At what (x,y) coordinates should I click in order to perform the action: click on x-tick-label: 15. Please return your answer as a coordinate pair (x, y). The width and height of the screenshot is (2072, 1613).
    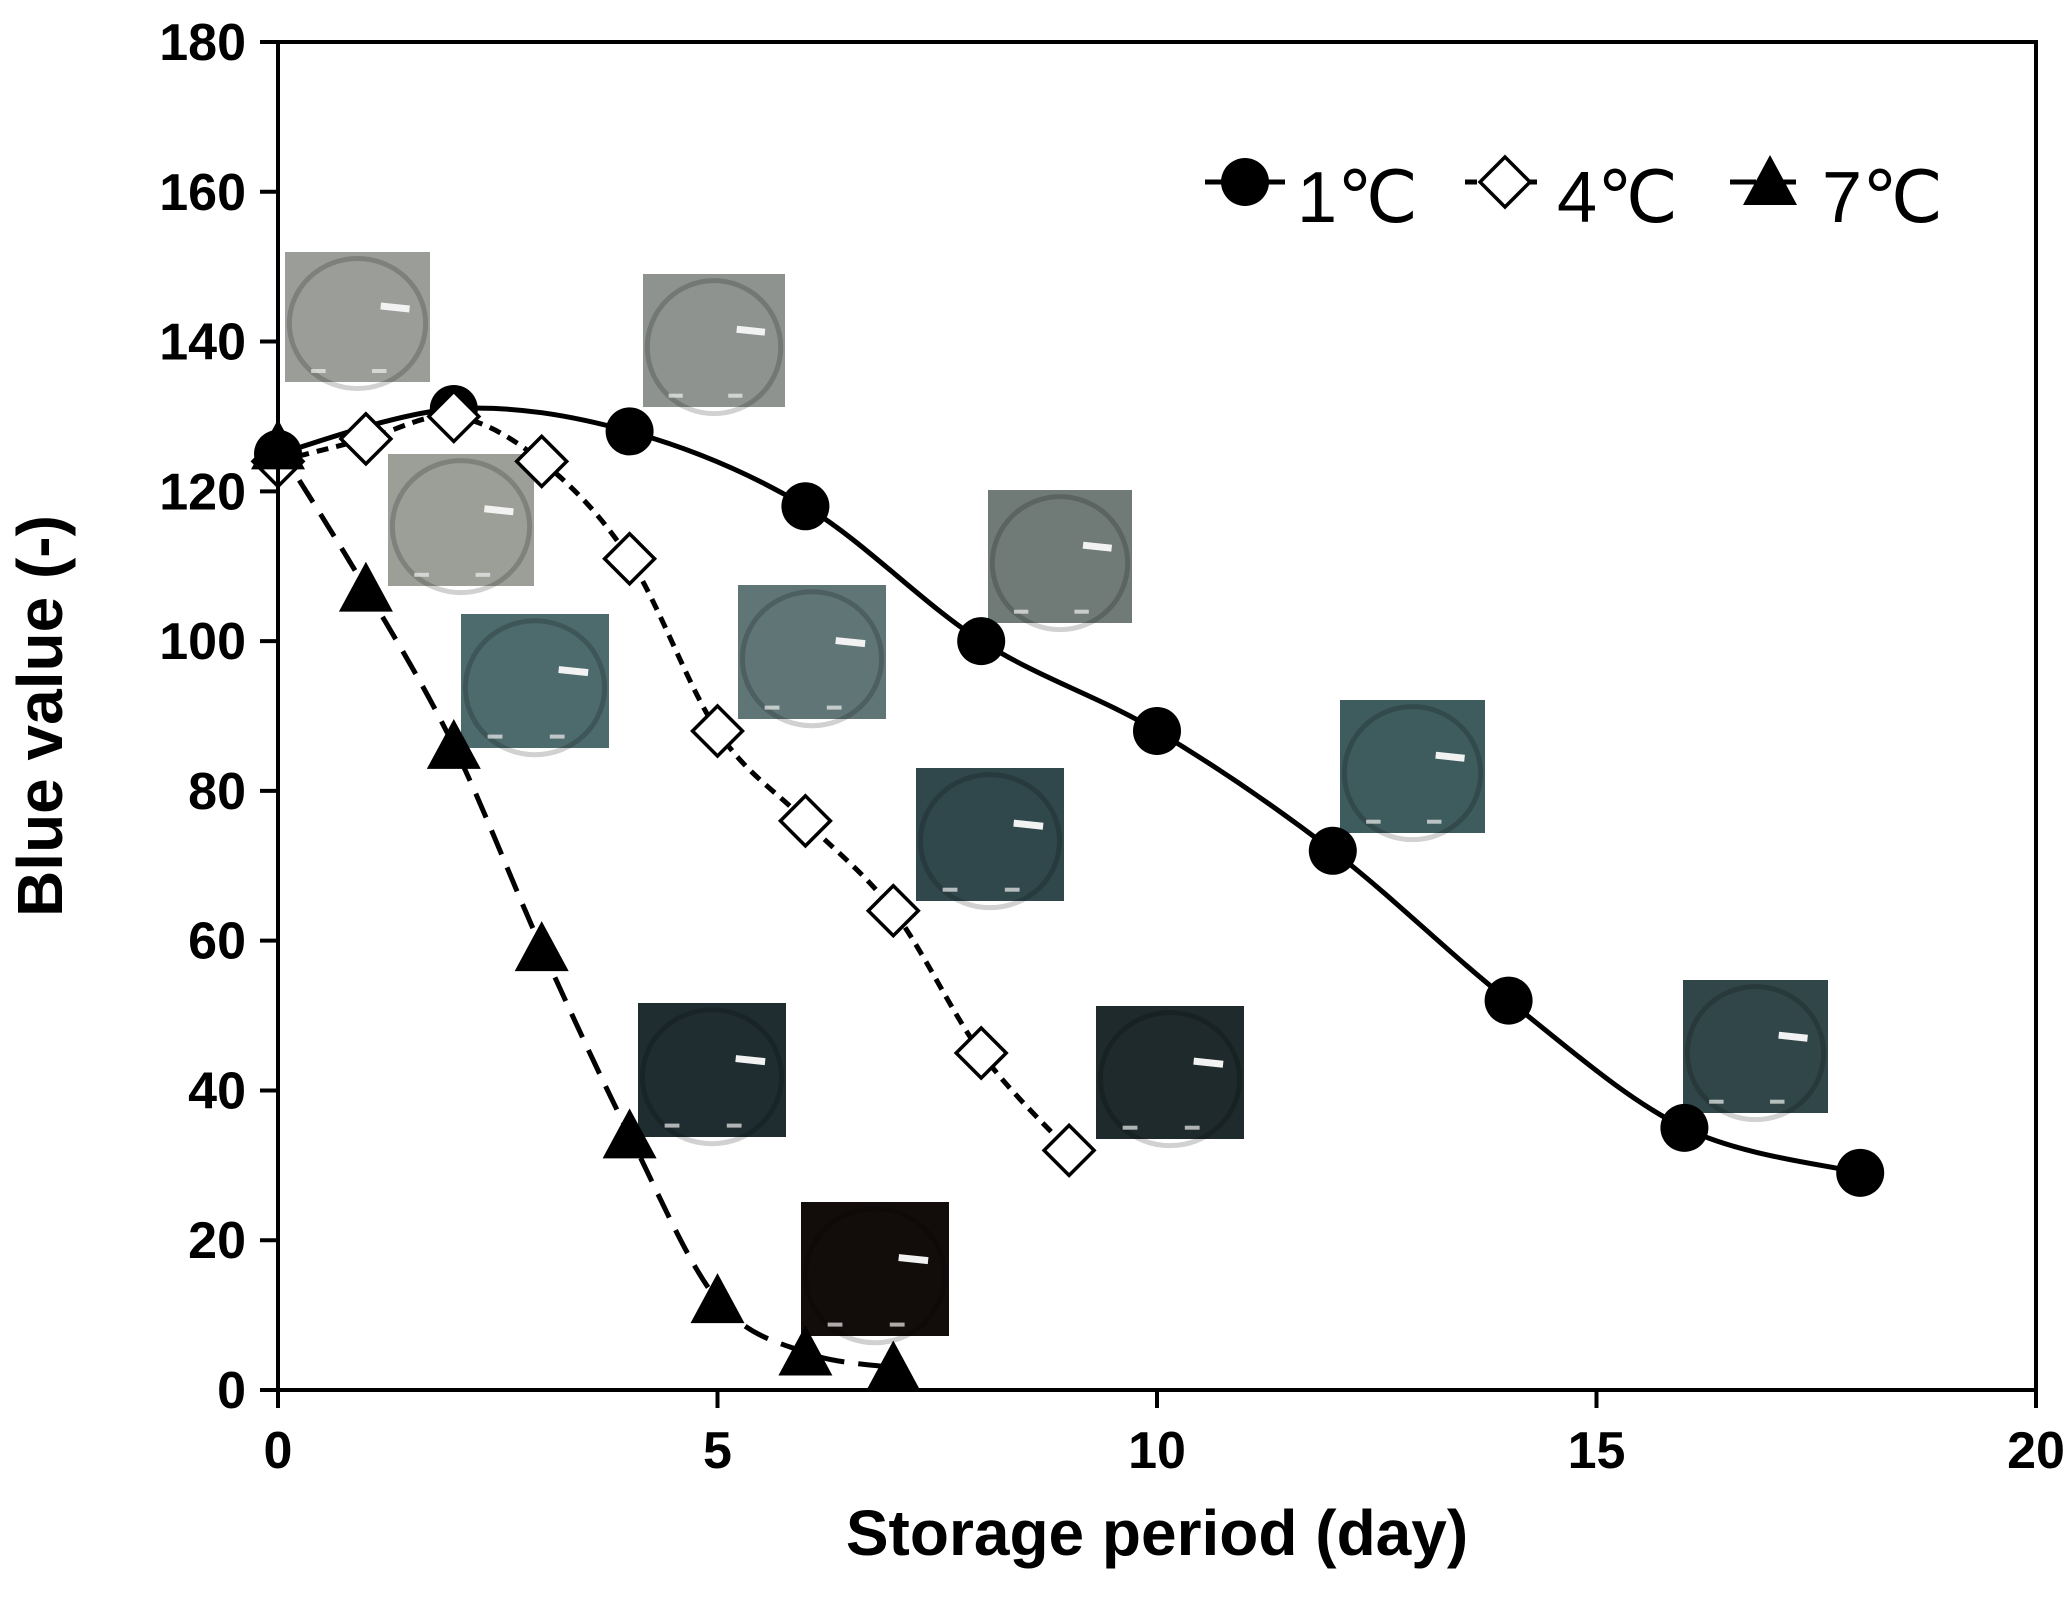
    Looking at the image, I should click on (1597, 1451).